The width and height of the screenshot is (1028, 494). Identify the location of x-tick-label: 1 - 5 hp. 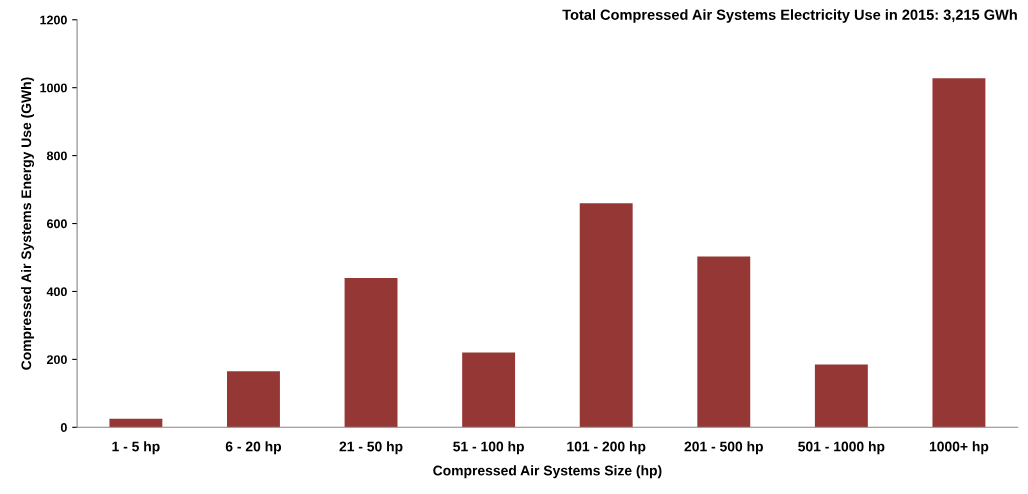
(136, 448).